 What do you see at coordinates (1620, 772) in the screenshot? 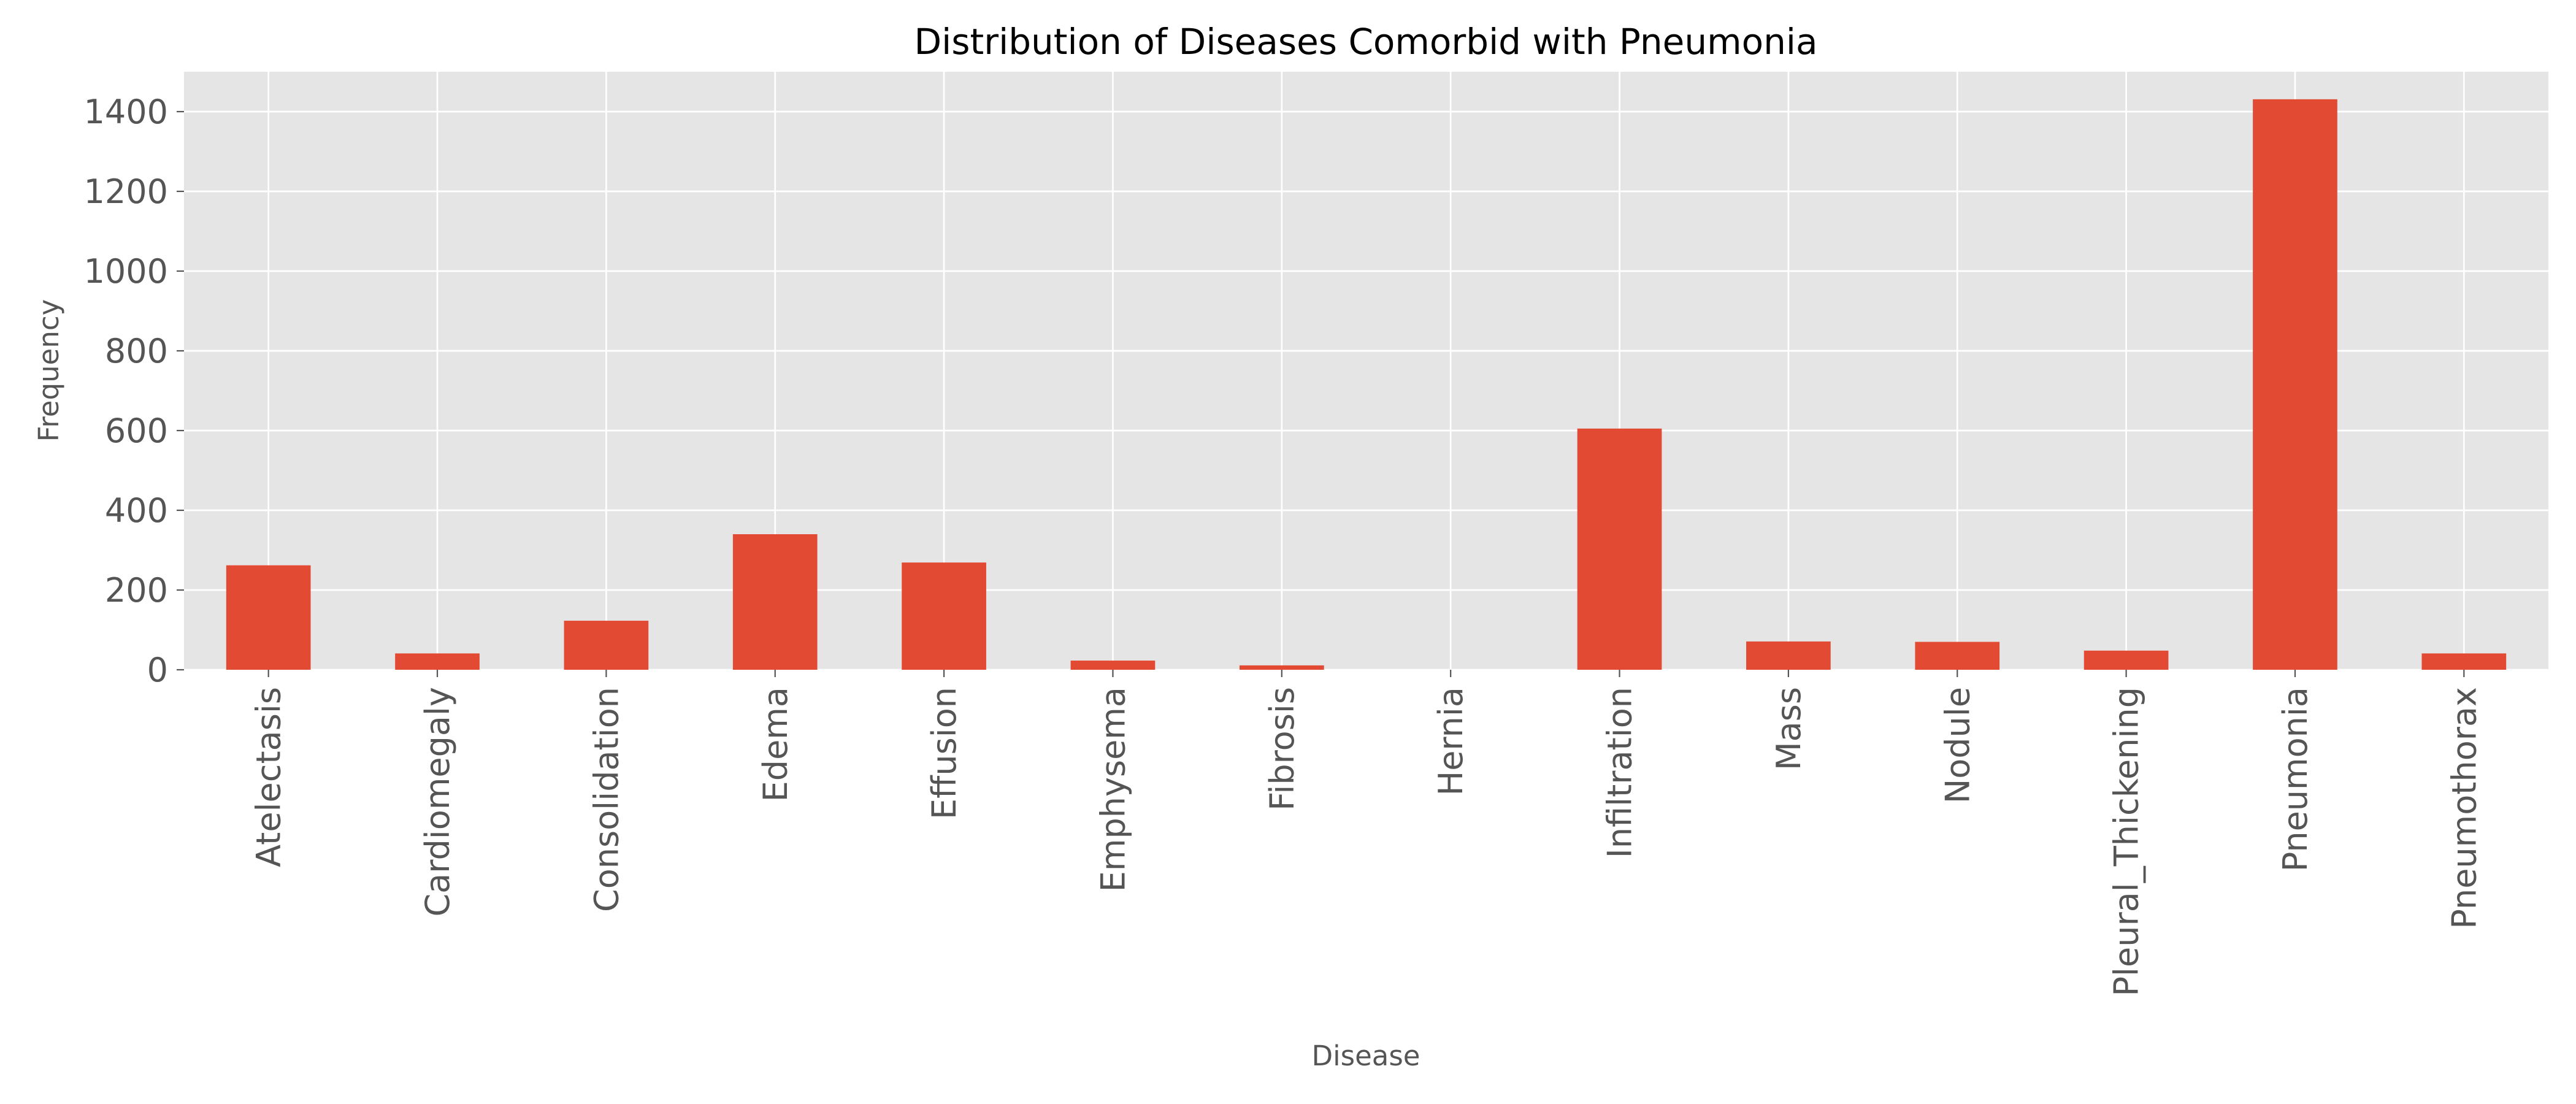
I see `x-tick-label: Infiltration` at bounding box center [1620, 772].